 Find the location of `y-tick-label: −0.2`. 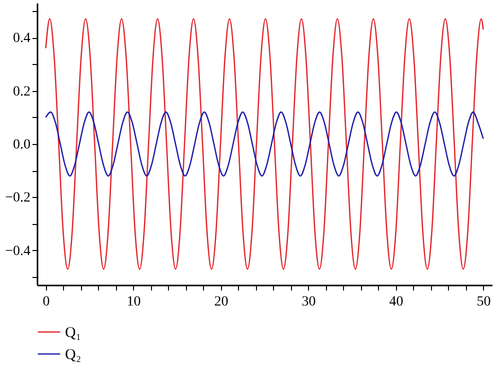

y-tick-label: −0.2 is located at coordinates (17, 198).